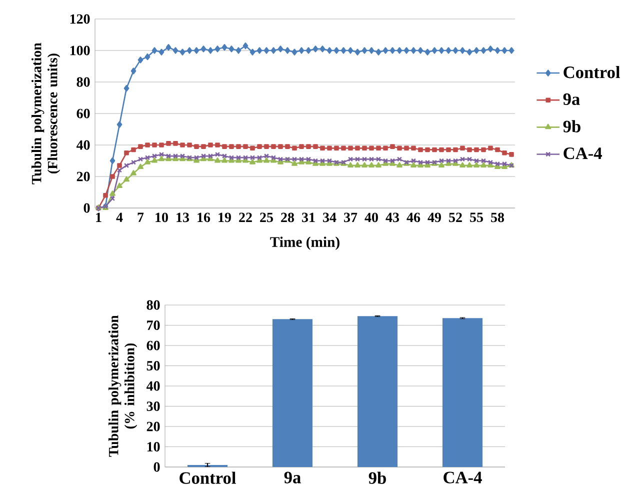 The width and height of the screenshot is (635, 504). Describe the element at coordinates (455, 217) in the screenshot. I see `x-tick-label: 52` at that location.